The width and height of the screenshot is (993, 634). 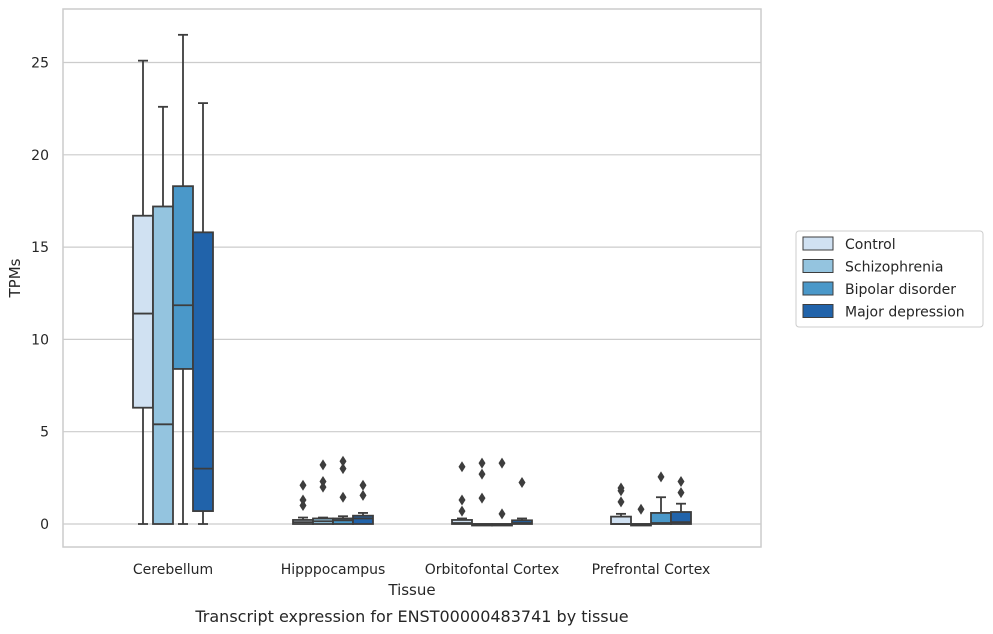 What do you see at coordinates (905, 313) in the screenshot?
I see `legend-label: Major depression` at bounding box center [905, 313].